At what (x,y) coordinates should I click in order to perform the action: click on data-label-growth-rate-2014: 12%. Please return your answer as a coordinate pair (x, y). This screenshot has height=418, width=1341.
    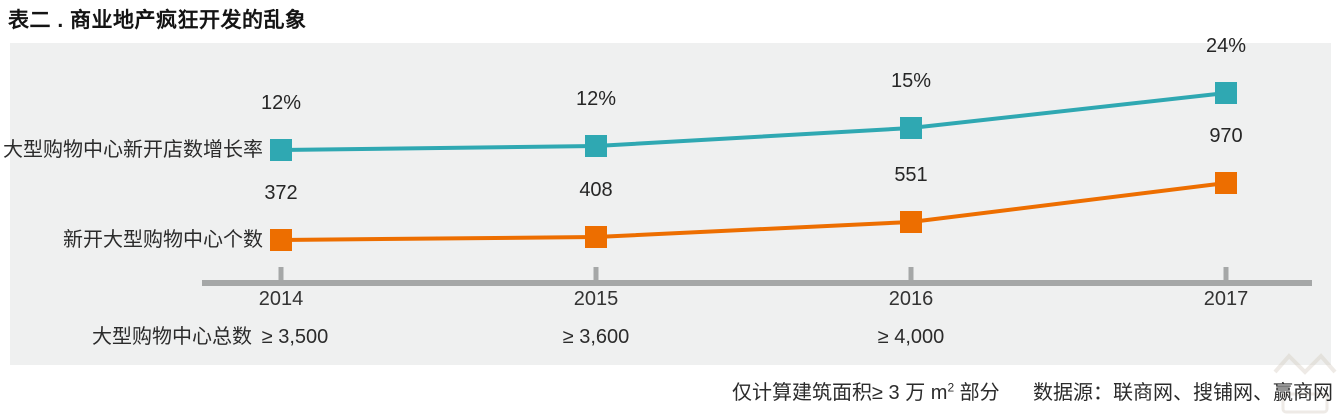
    Looking at the image, I should click on (281, 103).